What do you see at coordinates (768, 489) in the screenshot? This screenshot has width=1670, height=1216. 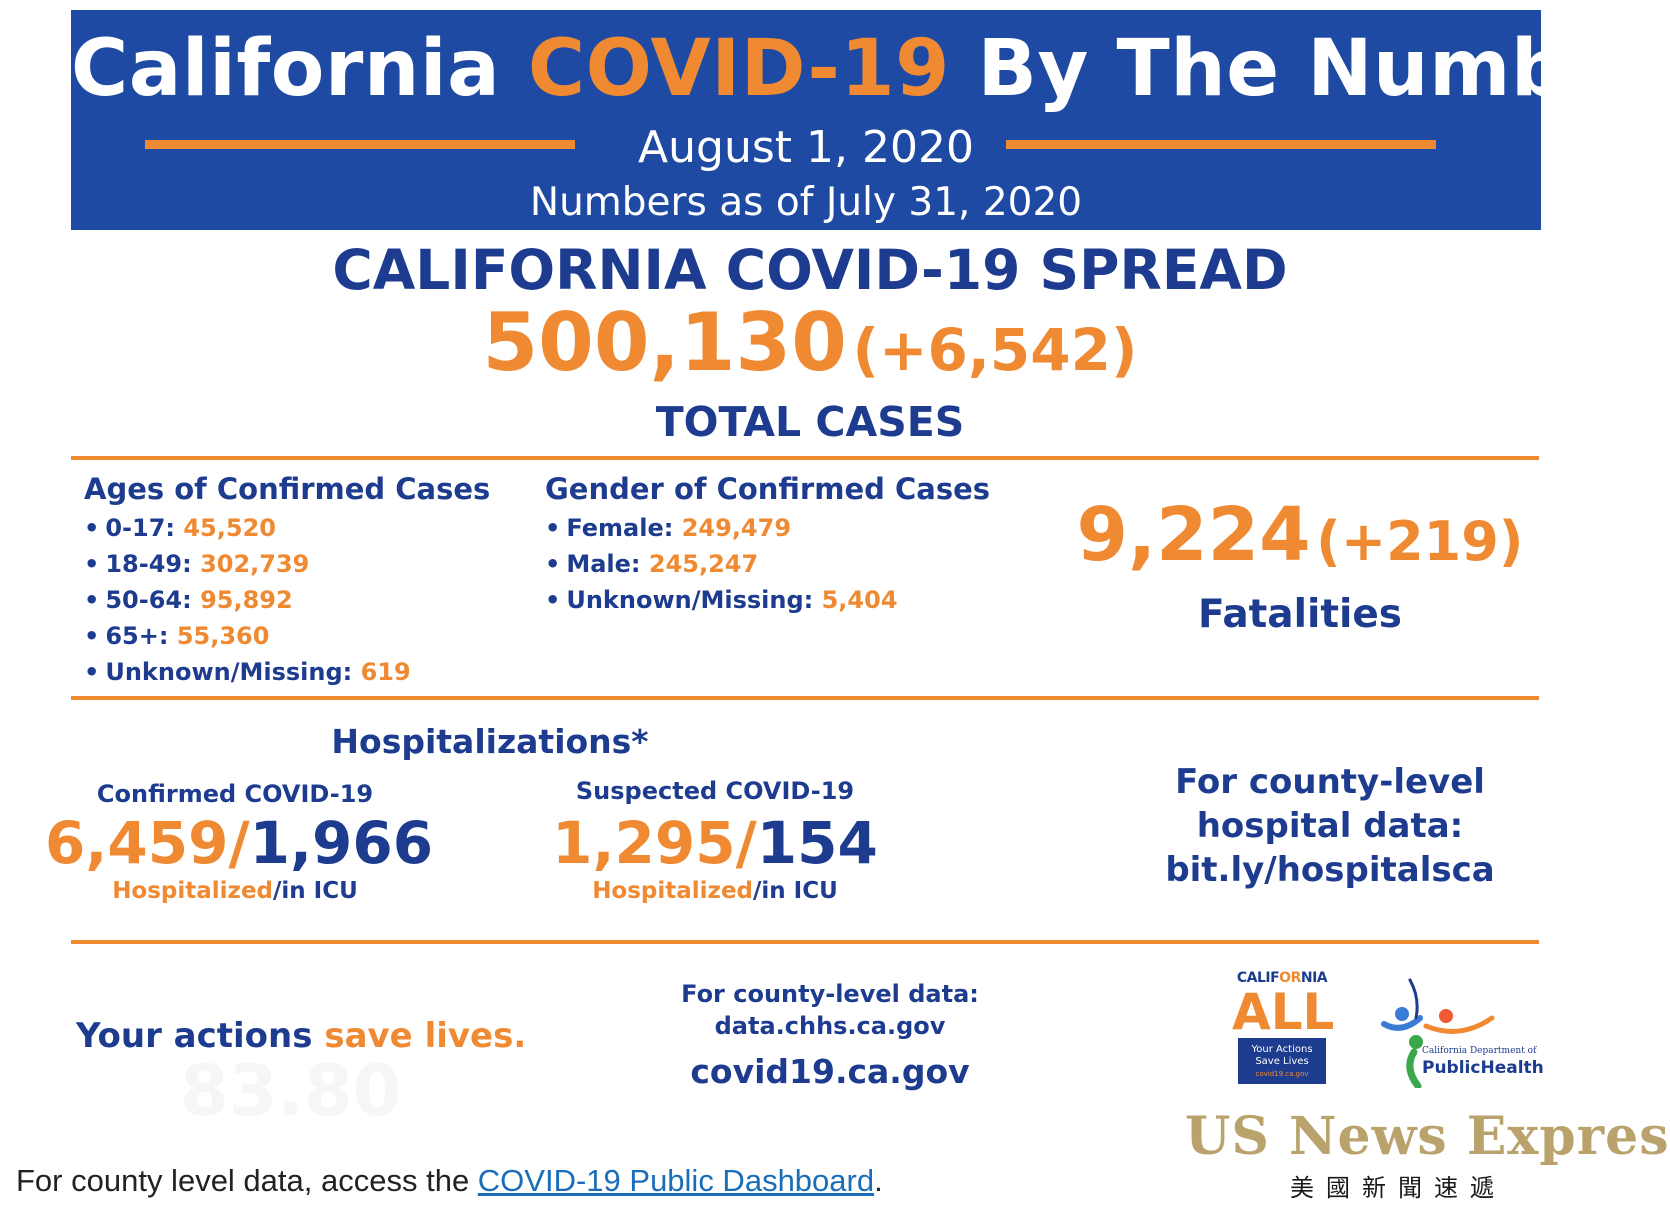 I see `gender-heading: Gender of Confirmed Cases` at bounding box center [768, 489].